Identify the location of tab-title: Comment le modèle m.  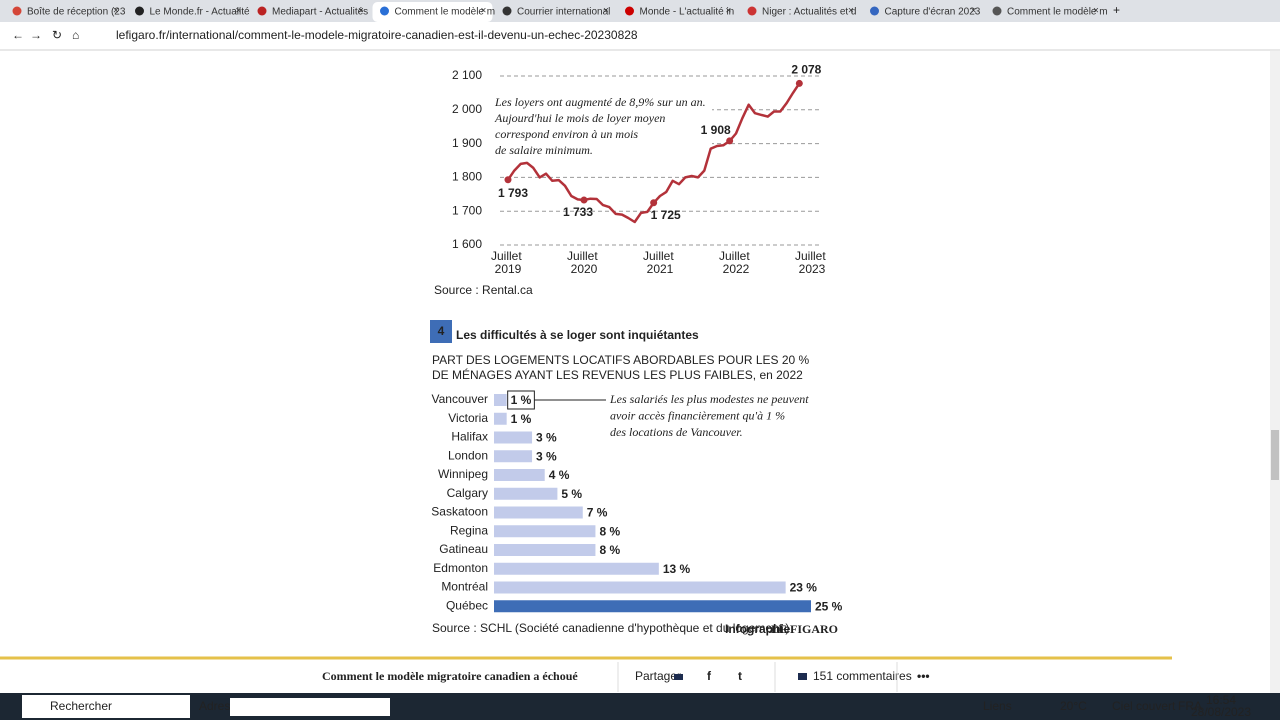
(1057, 12).